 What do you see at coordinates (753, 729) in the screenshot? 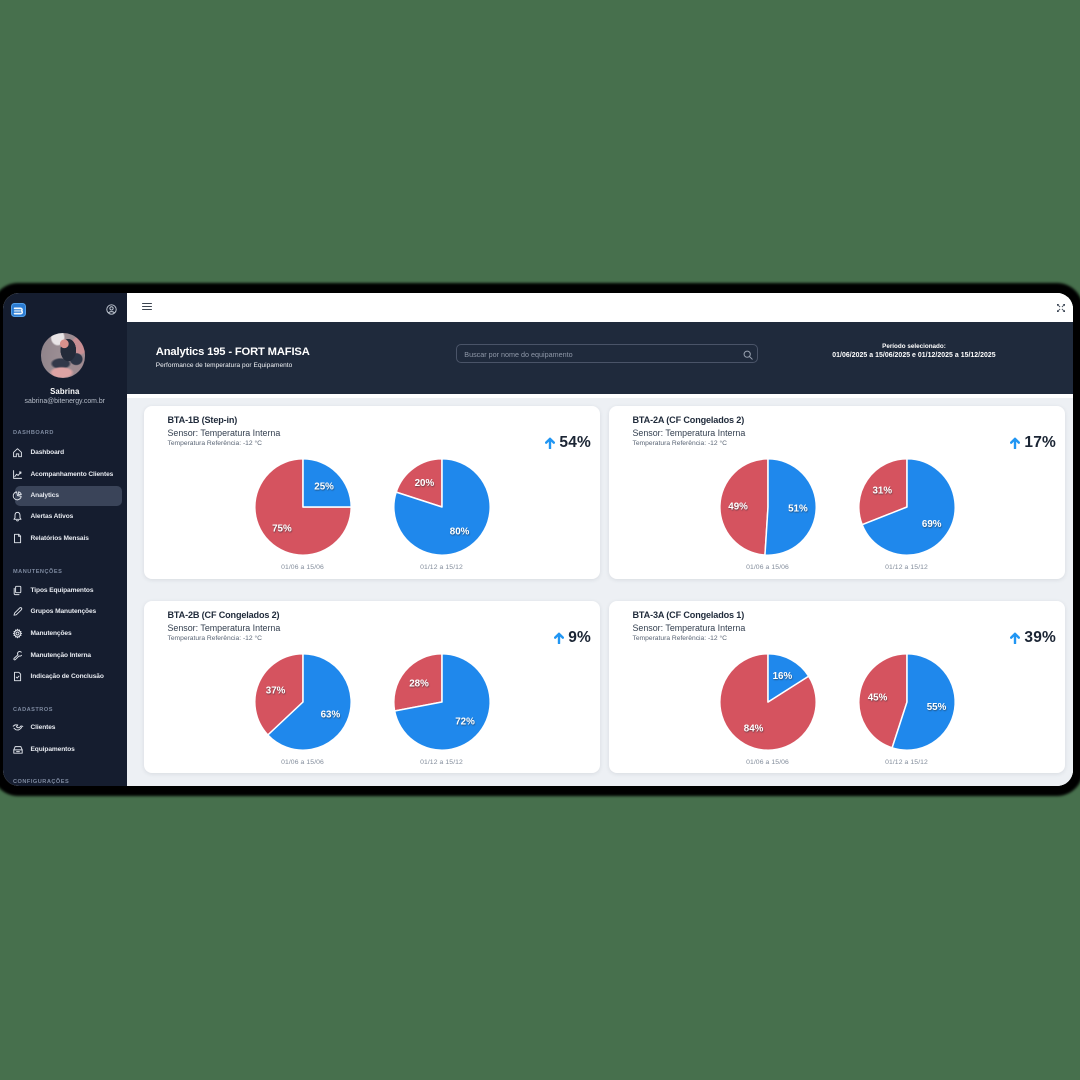
I see `svg-text: 84%` at bounding box center [753, 729].